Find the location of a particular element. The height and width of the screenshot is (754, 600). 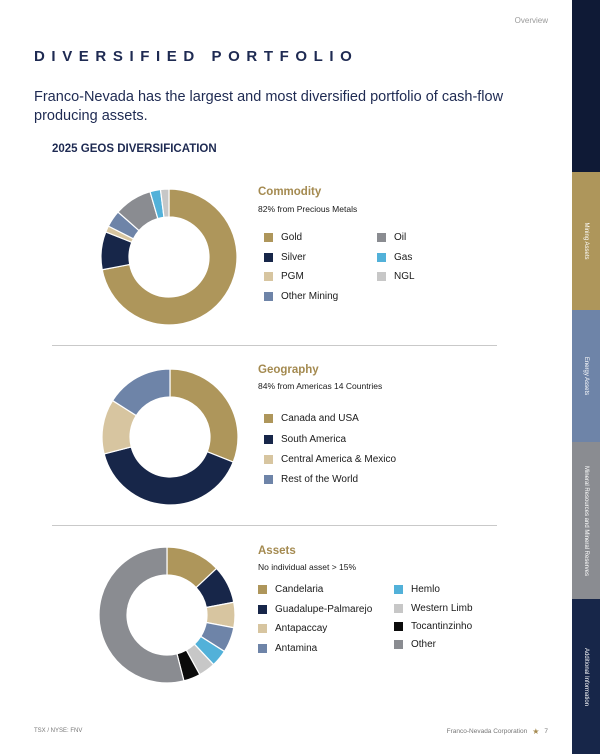

commodity-donut-chart is located at coordinates (169, 257).